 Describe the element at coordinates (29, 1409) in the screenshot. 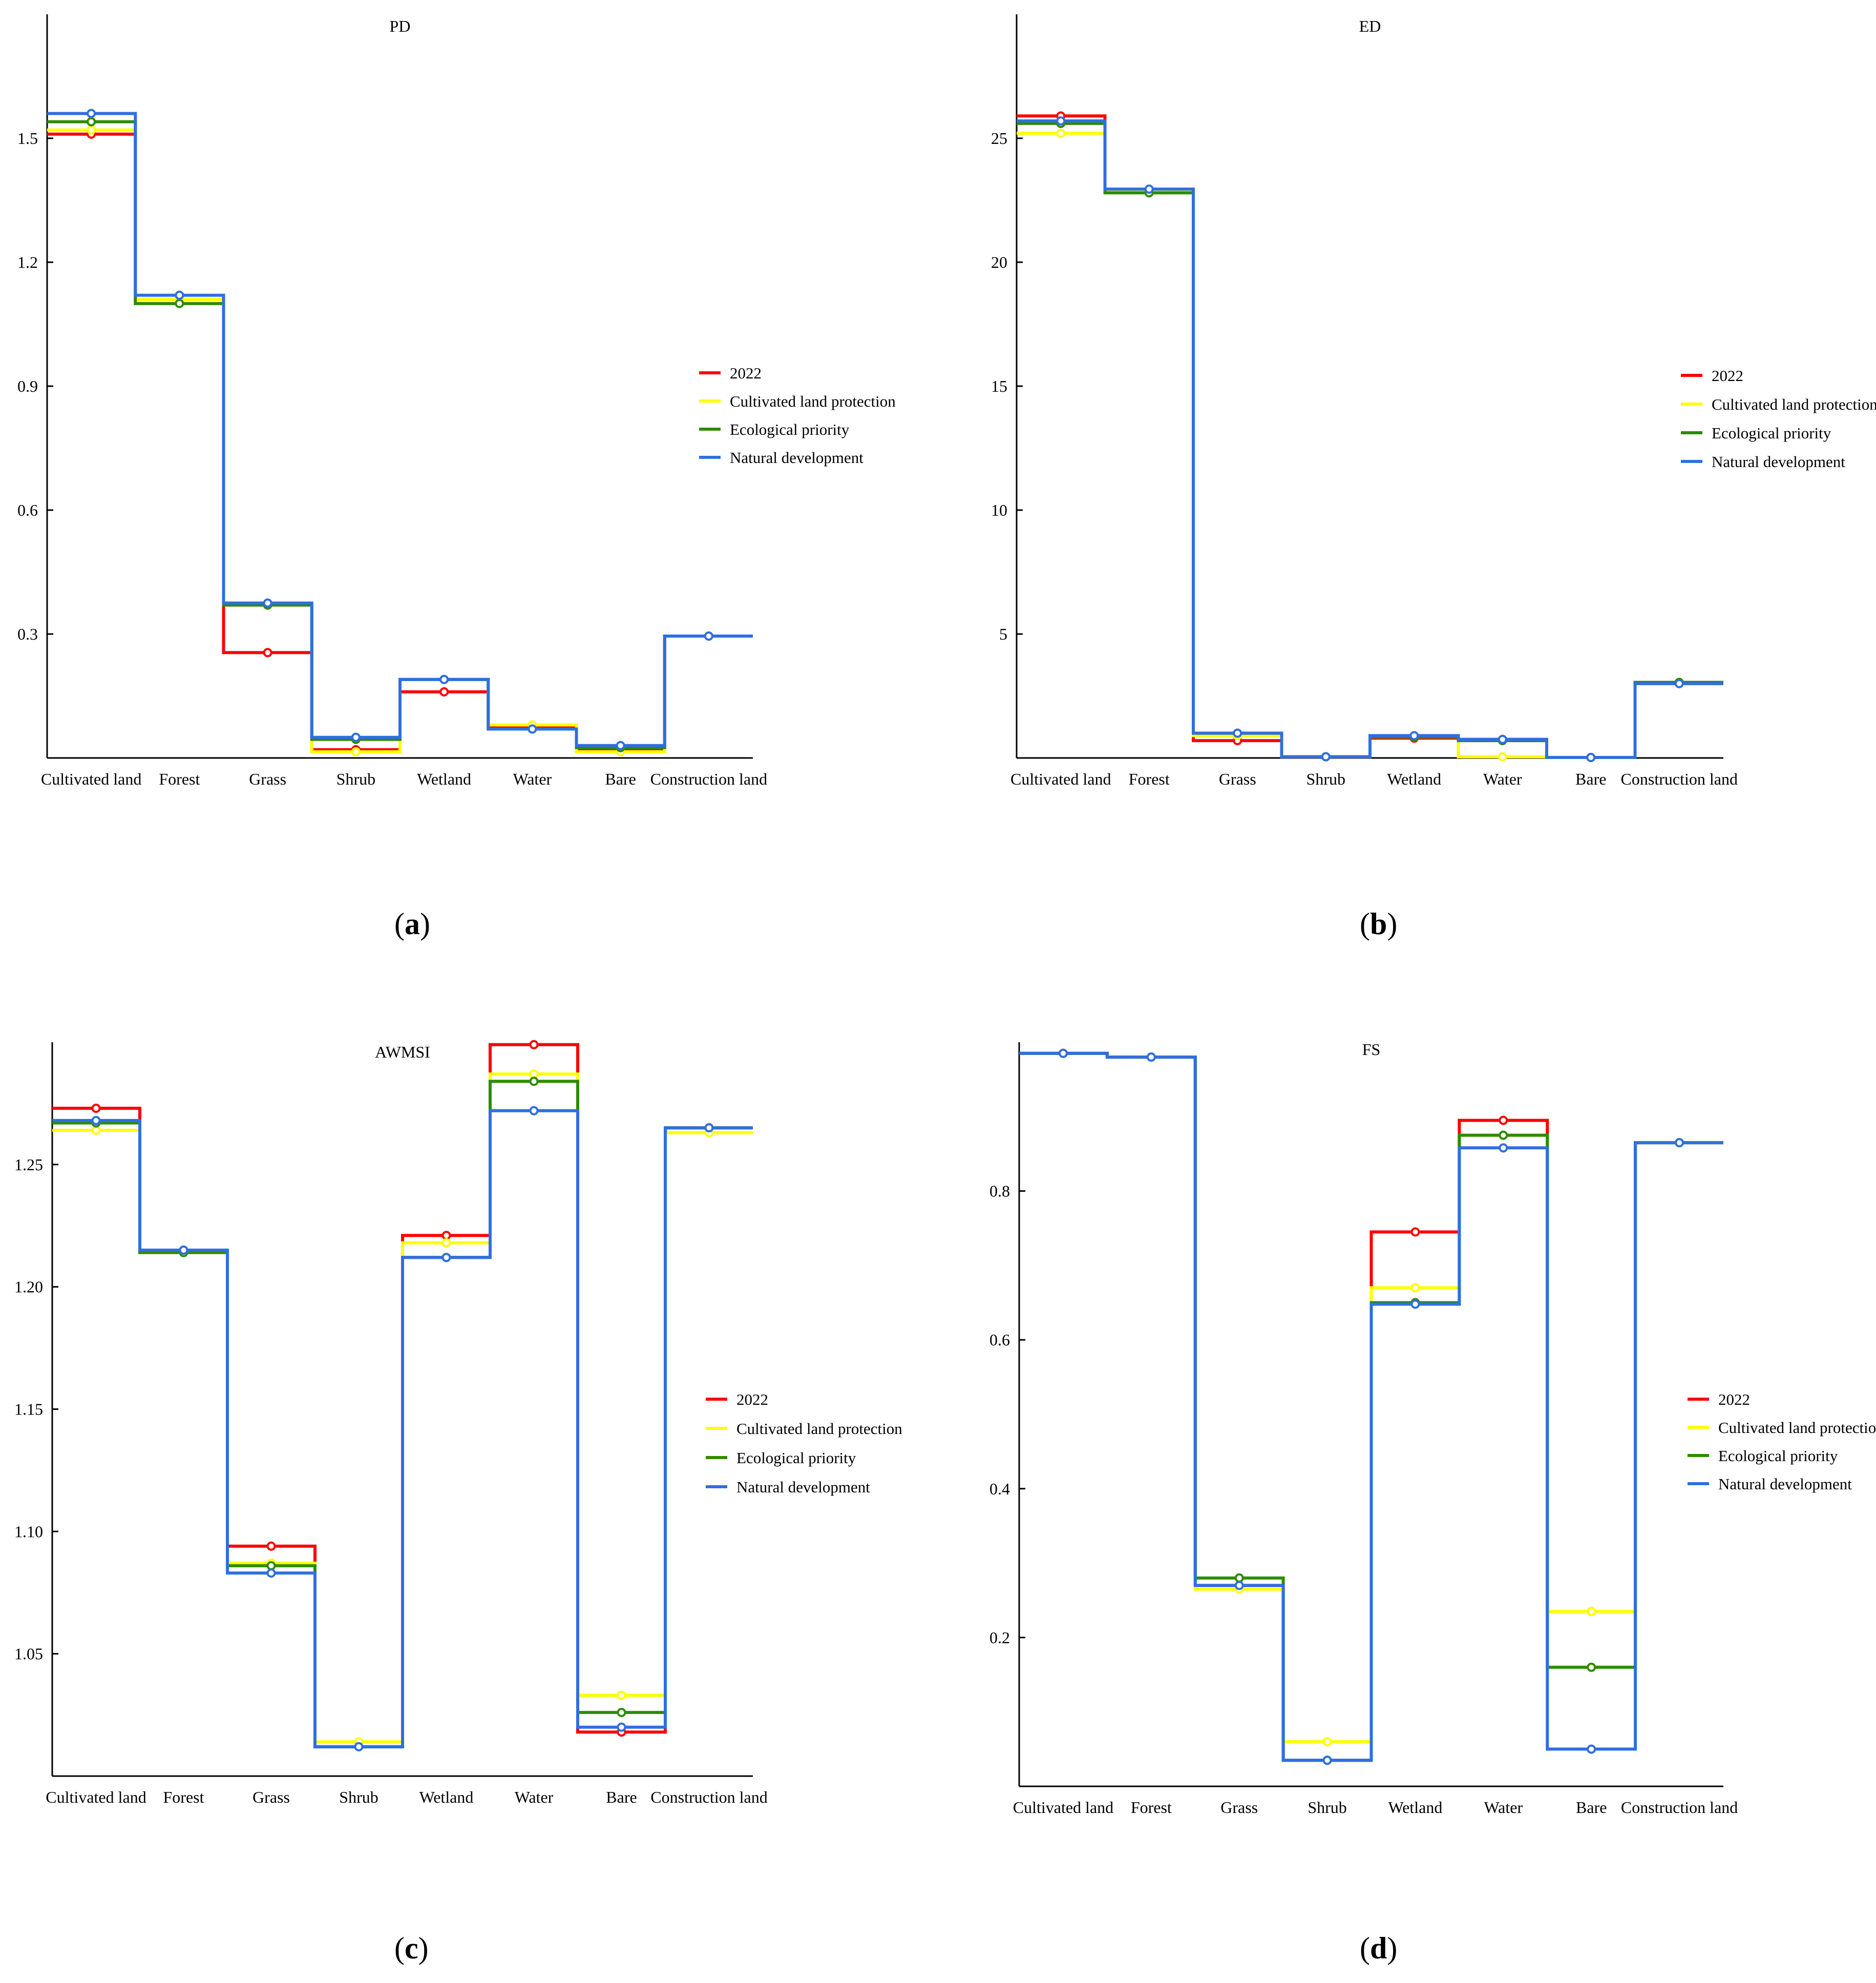

I see `y-tick-label: 1.15` at that location.